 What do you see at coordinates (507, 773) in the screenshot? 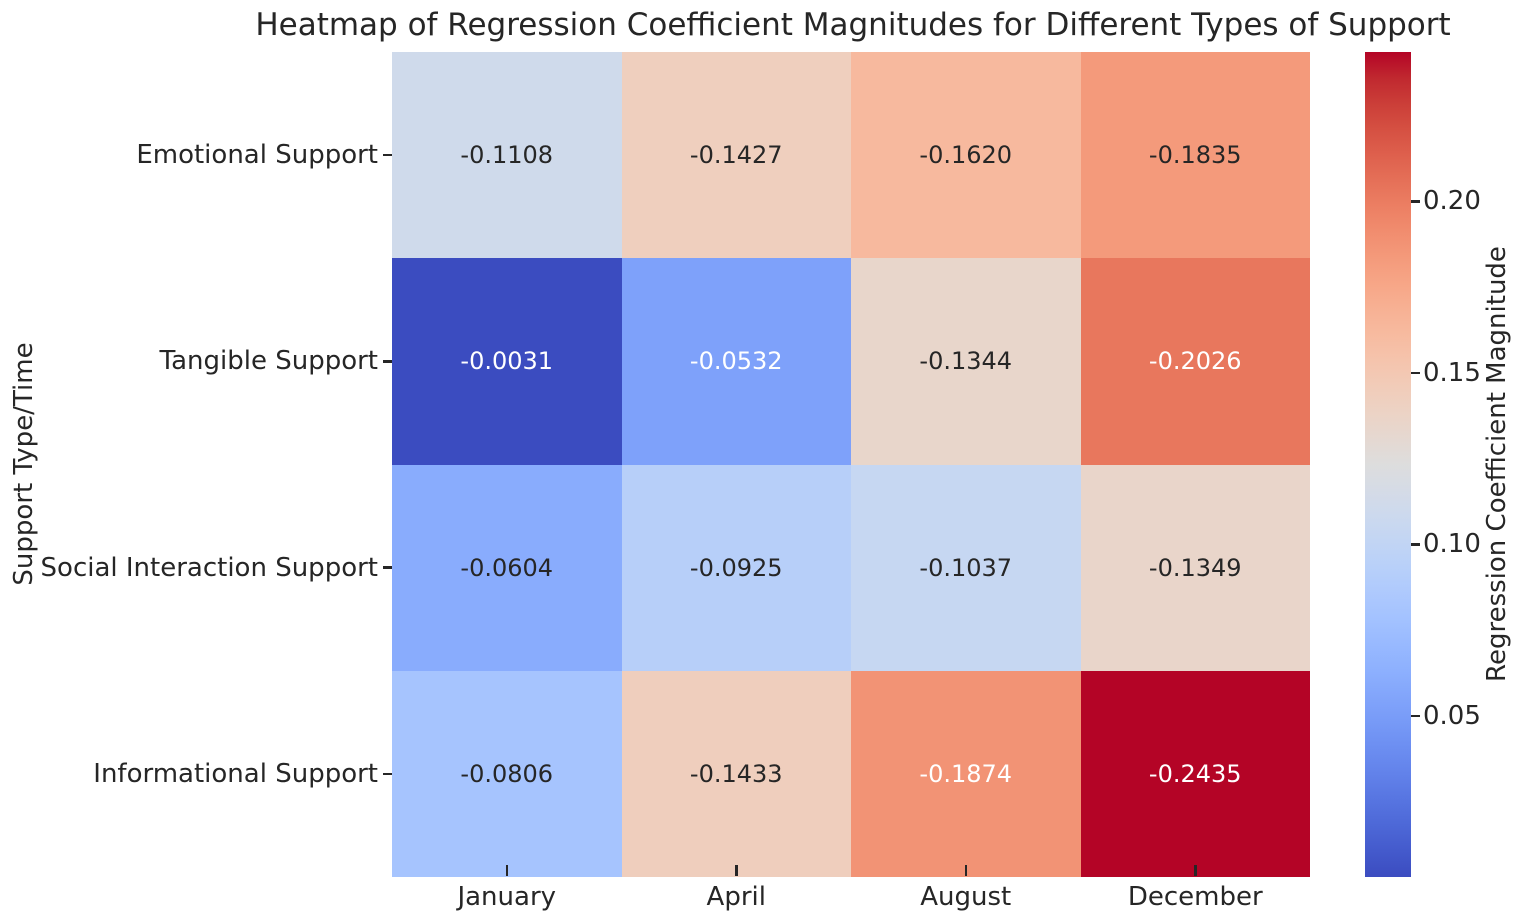
I see `heatmap-cell: -0.0806` at bounding box center [507, 773].